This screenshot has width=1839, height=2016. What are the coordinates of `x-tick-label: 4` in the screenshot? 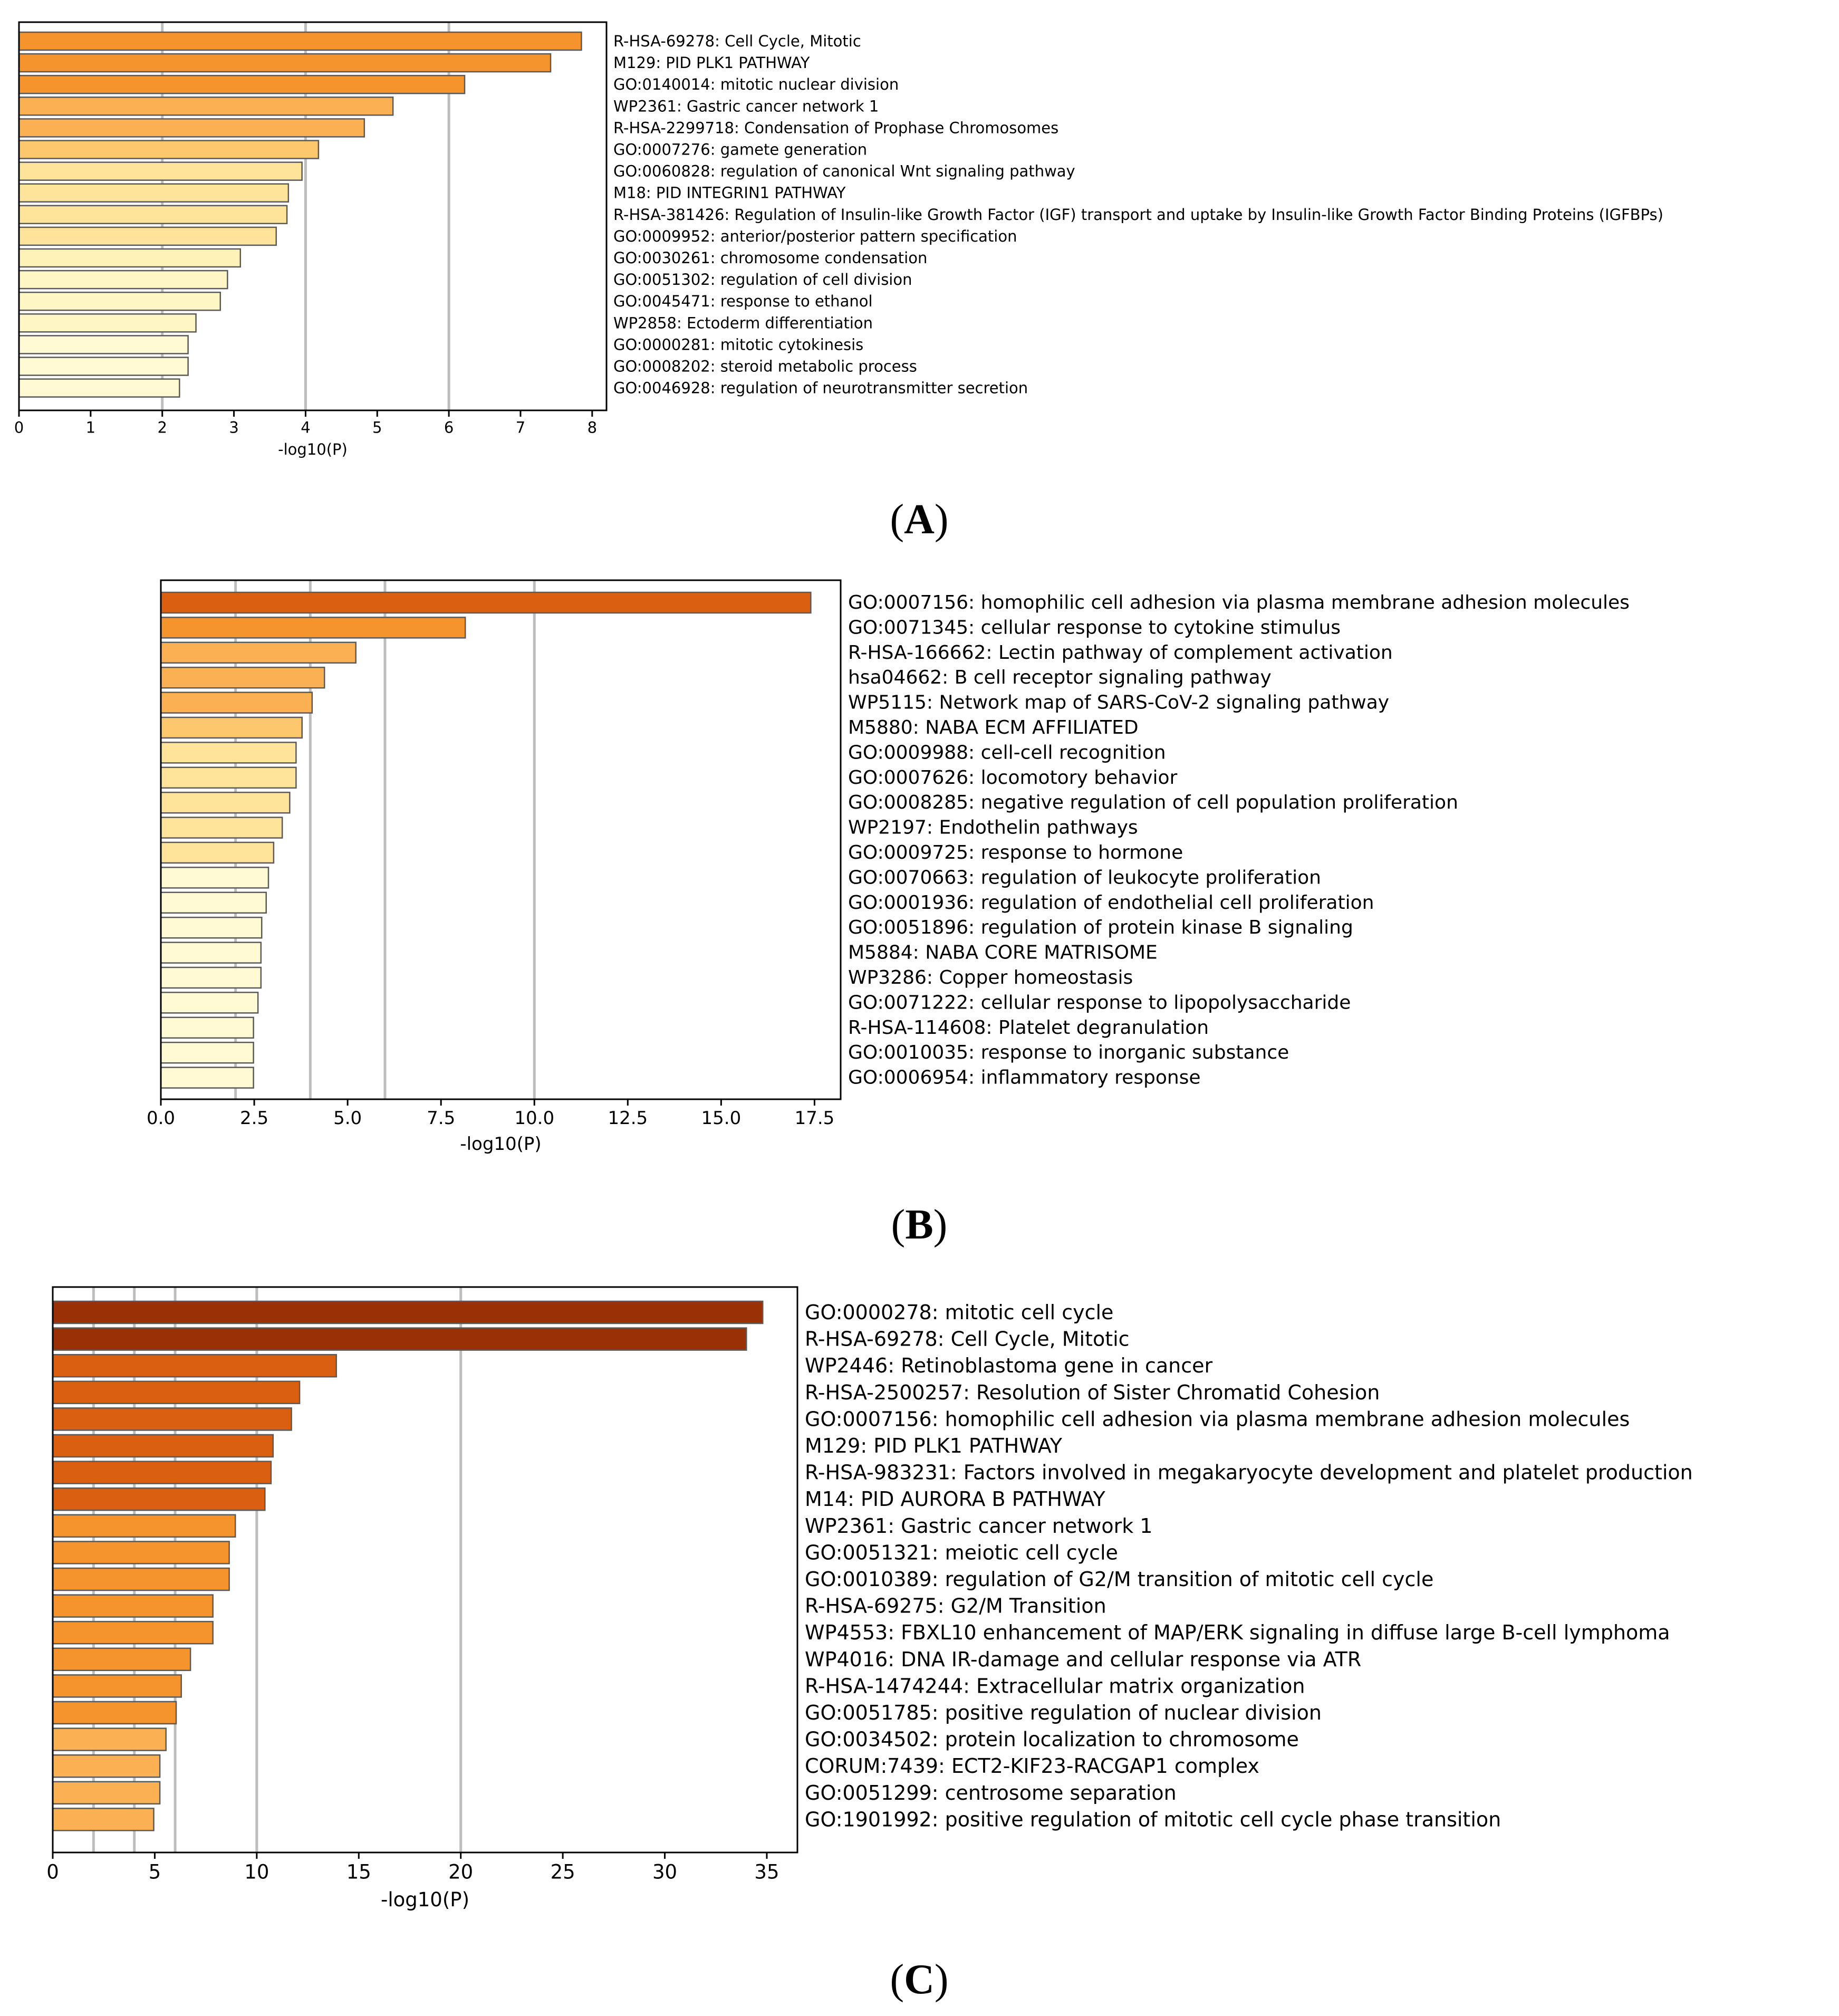 It's located at (305, 428).